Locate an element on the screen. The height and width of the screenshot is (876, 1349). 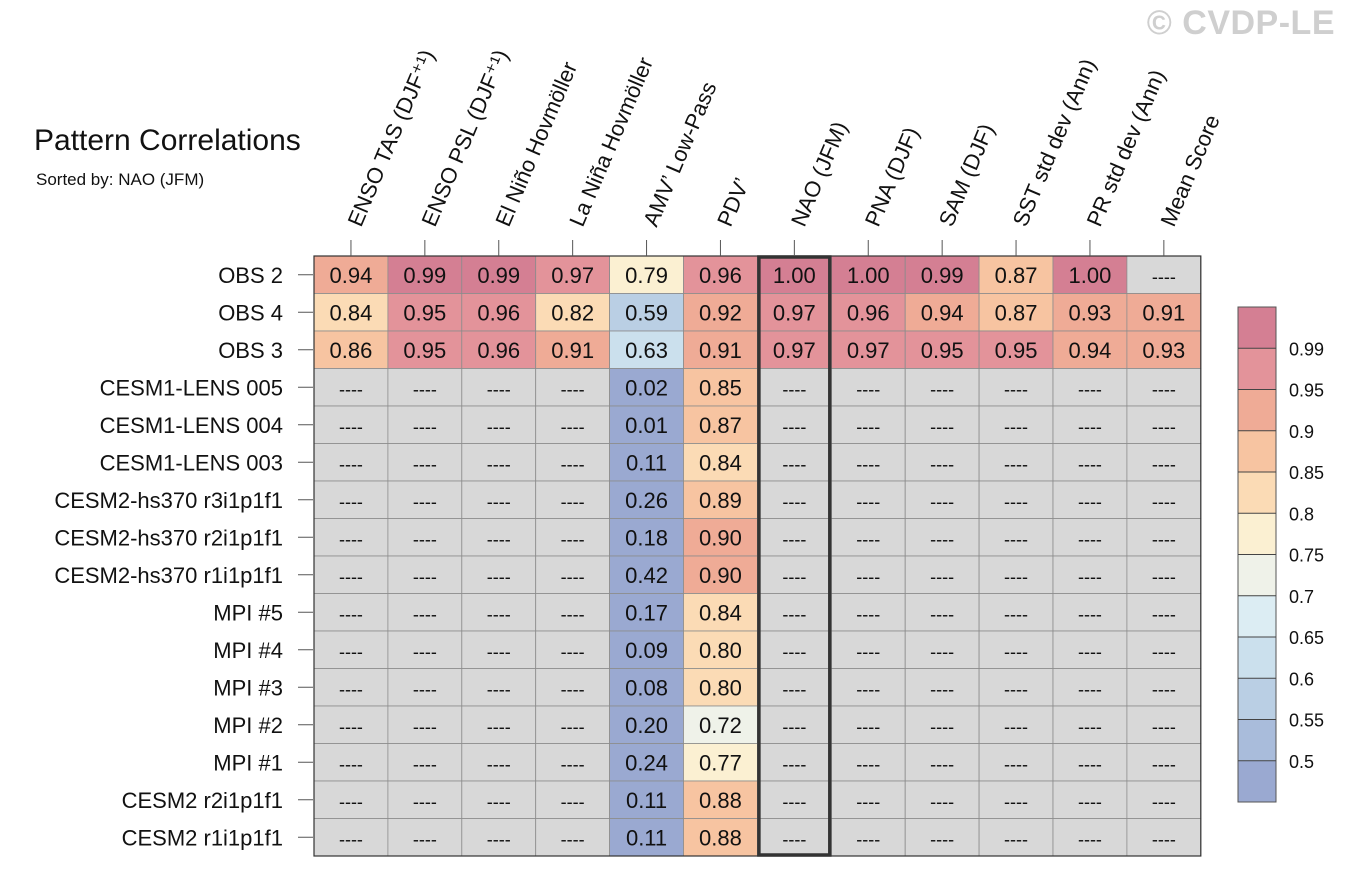
row-label-cesm2-r1i1p1f1: CESM2 r1i1p1f1 is located at coordinates (202, 837).